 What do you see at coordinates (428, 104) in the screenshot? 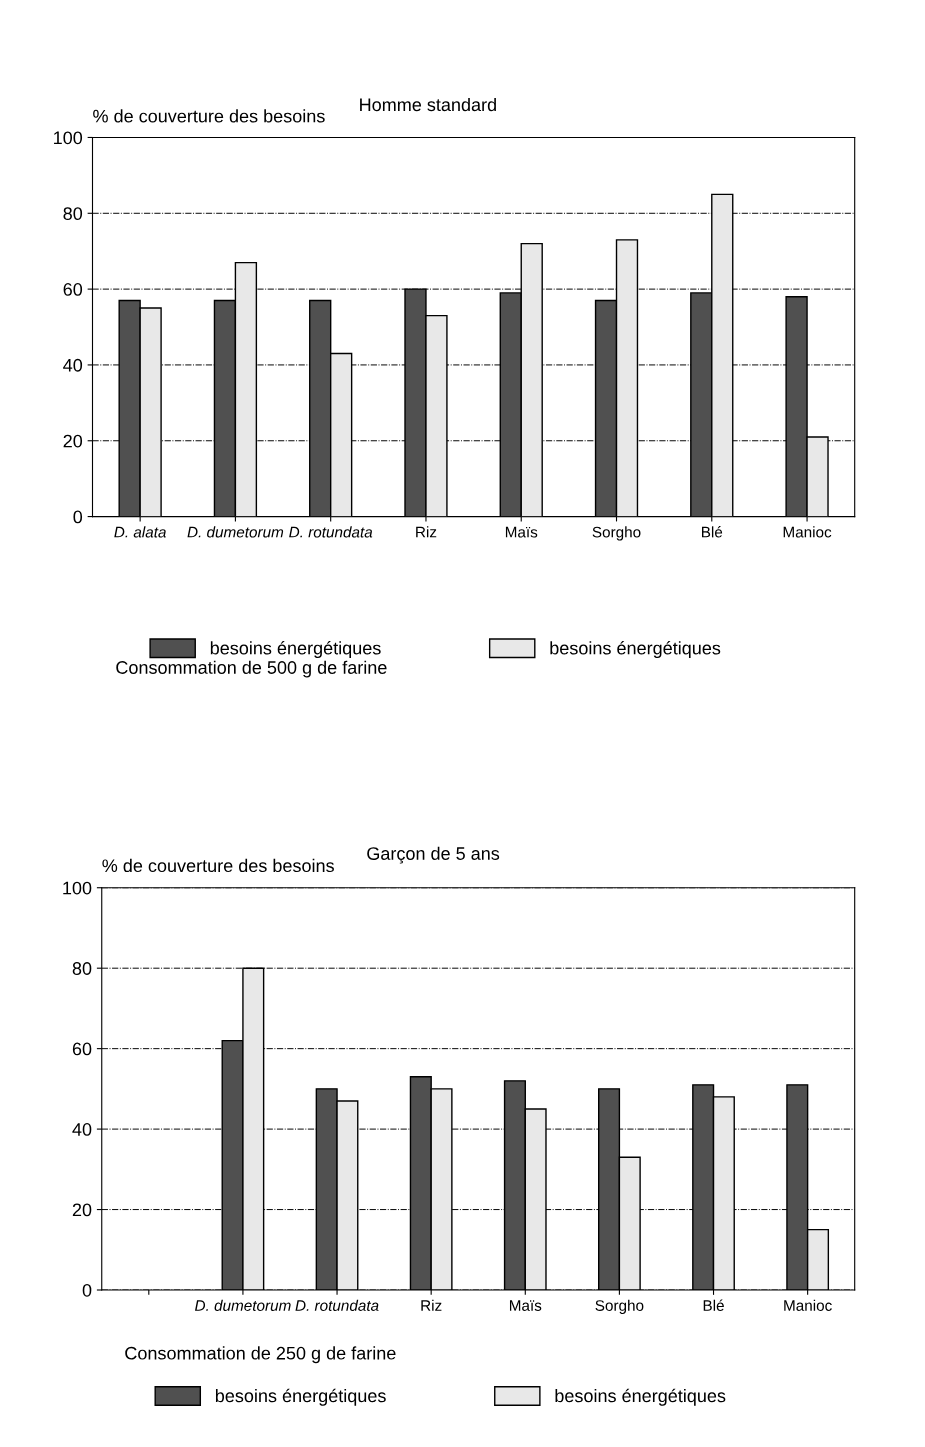
I see `chart-title: Homme standard` at bounding box center [428, 104].